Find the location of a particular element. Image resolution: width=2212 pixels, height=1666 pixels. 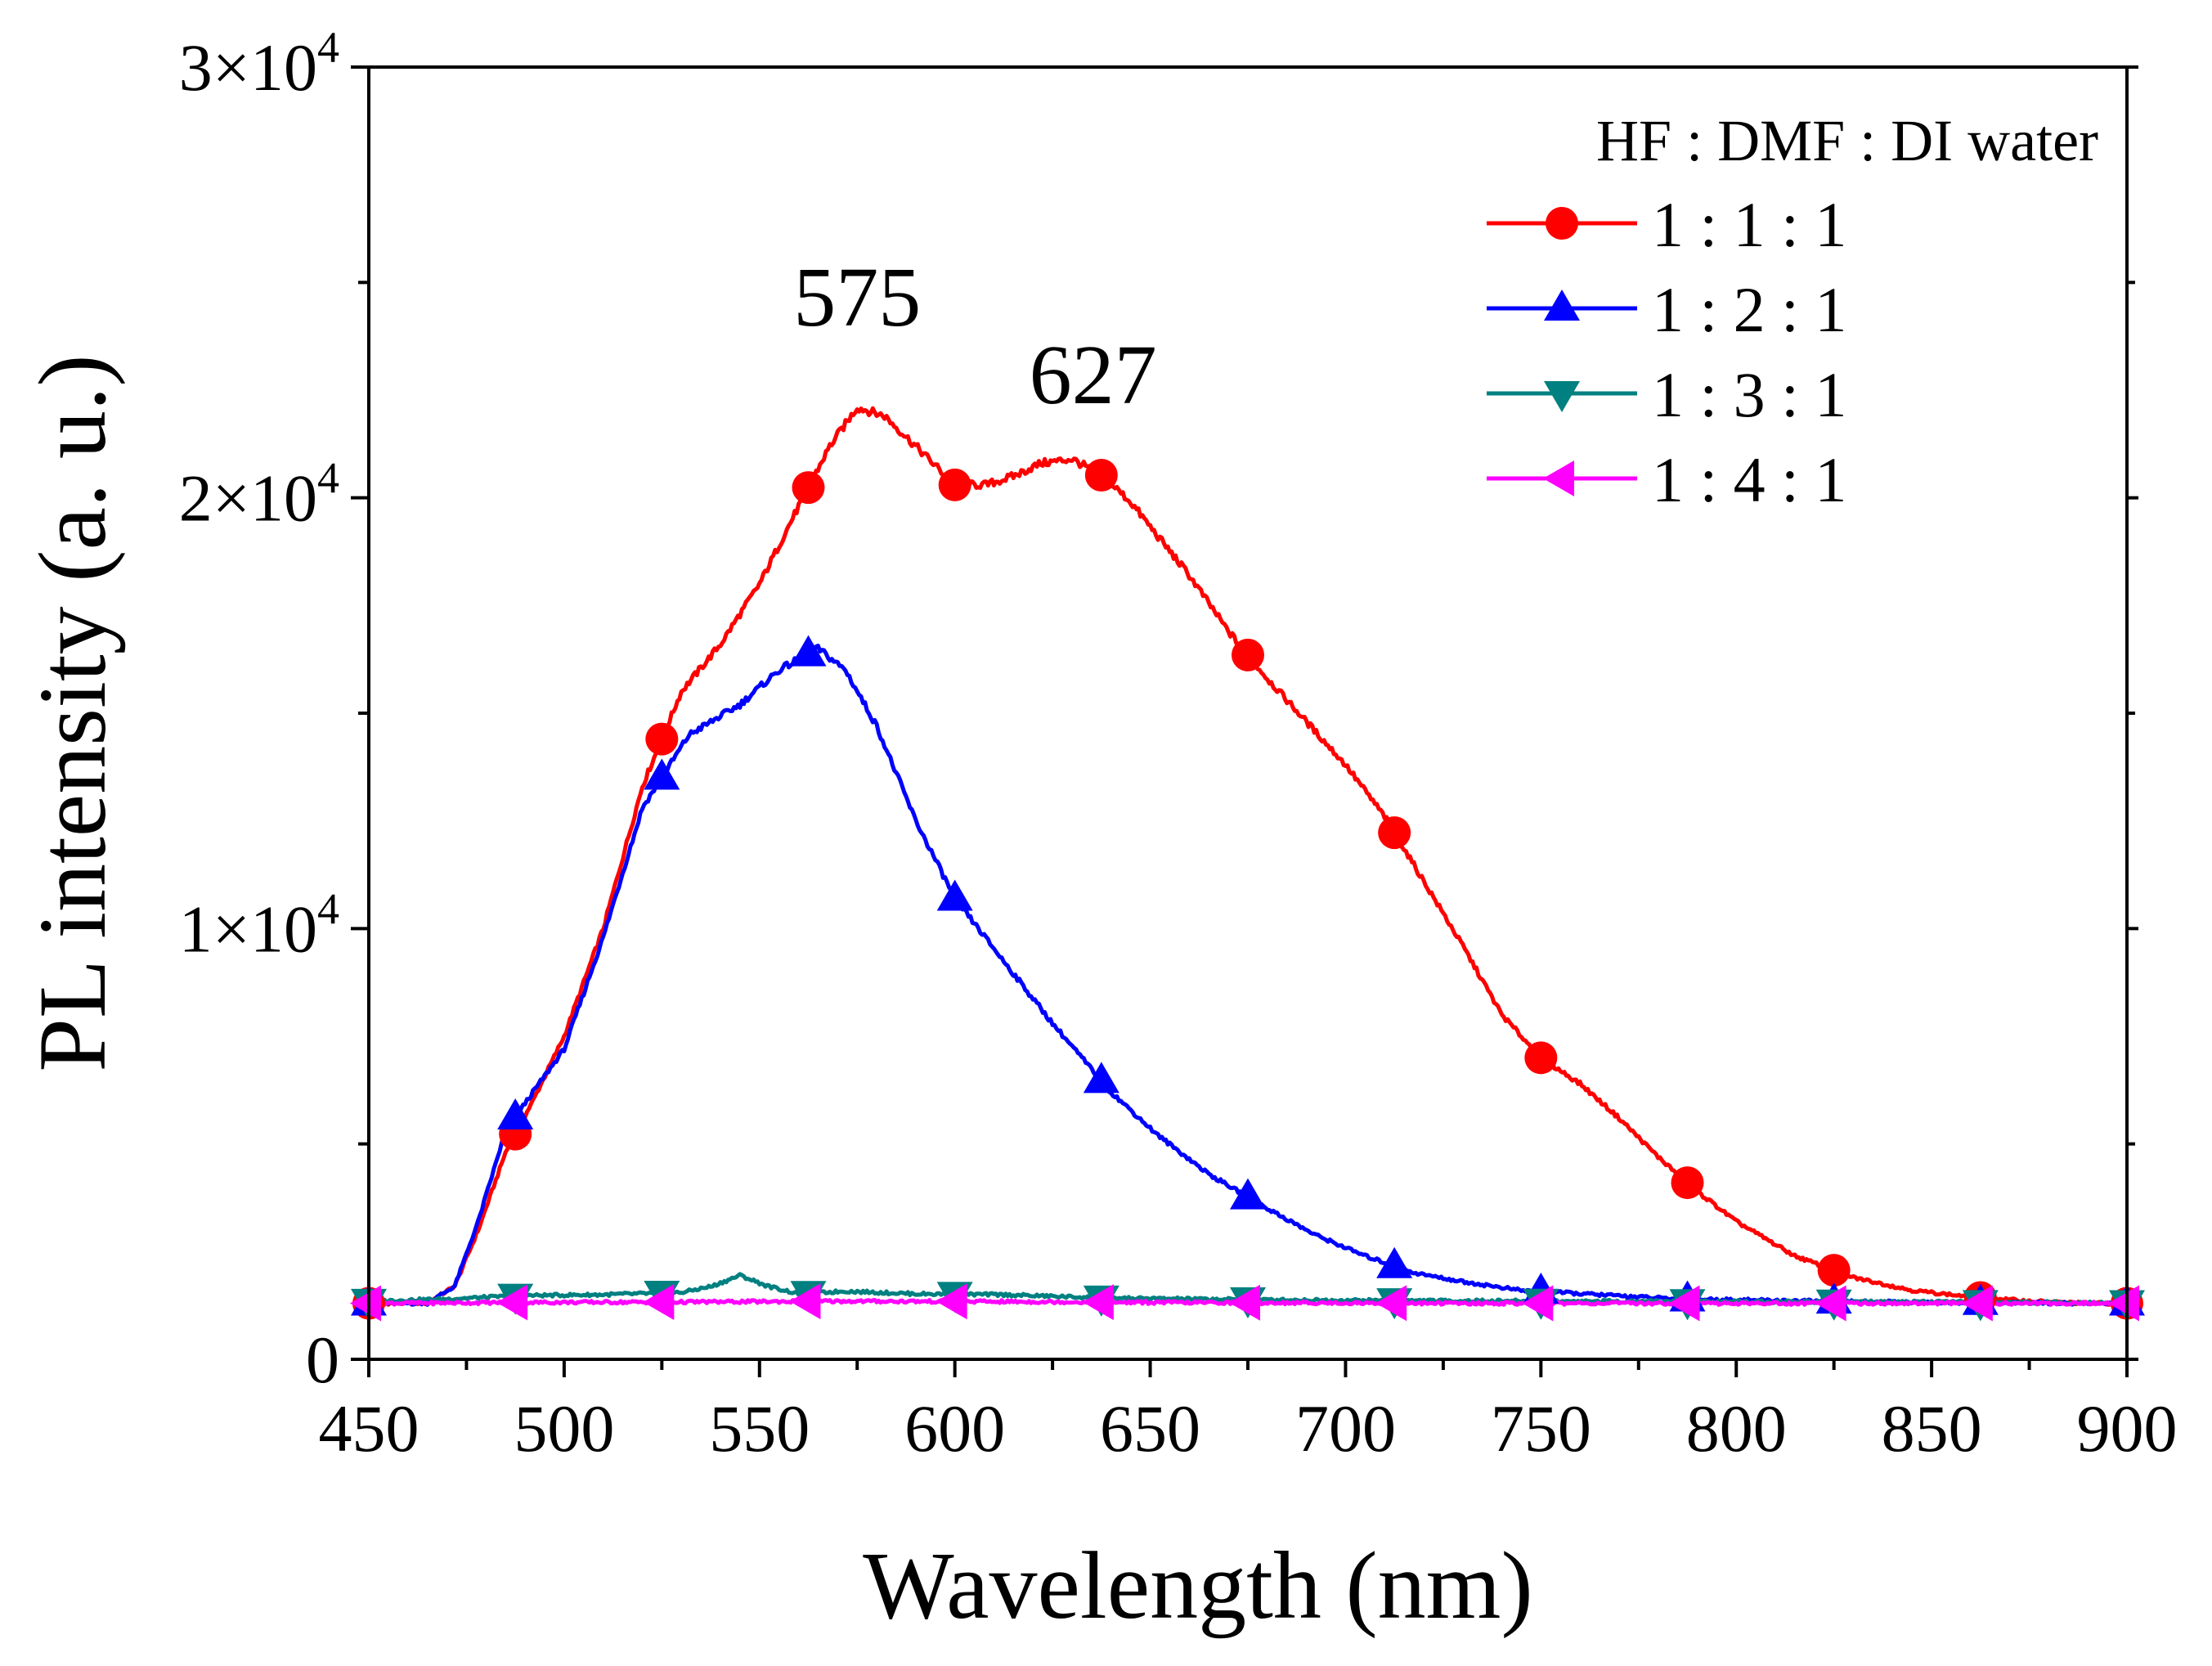

x-tick-label: 900 is located at coordinates (2127, 1428).